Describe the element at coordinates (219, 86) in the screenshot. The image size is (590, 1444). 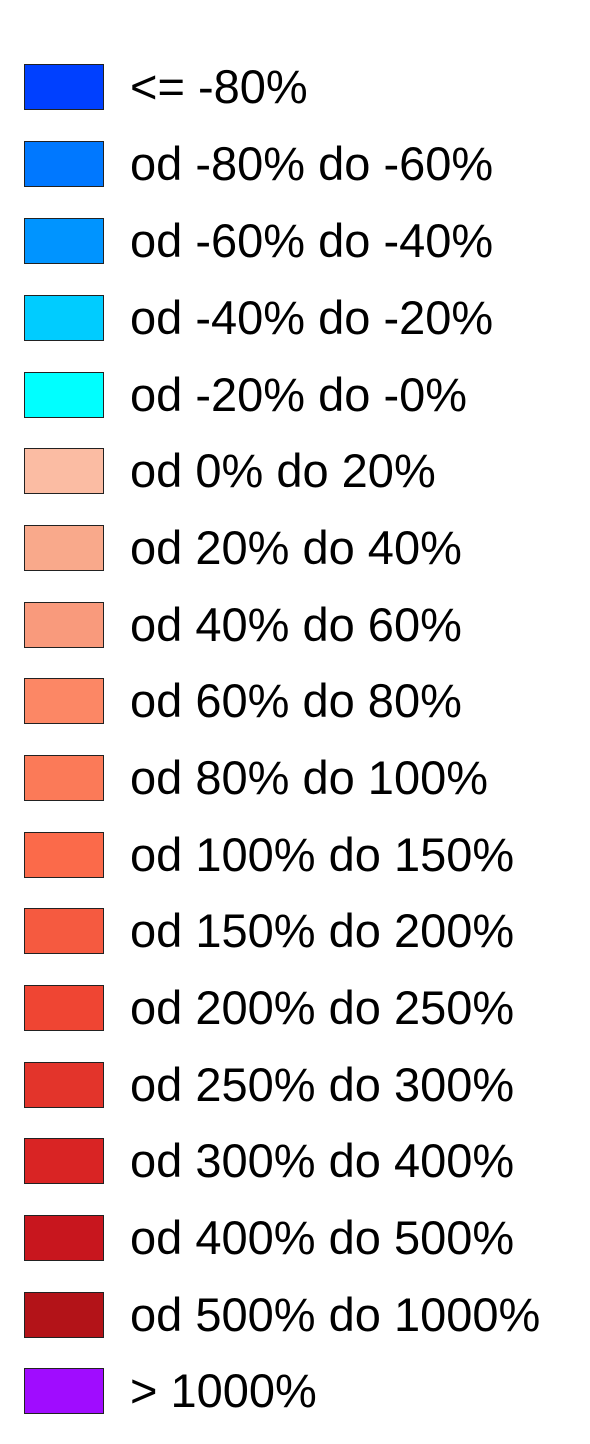
I see `legend-label: <= -80%` at that location.